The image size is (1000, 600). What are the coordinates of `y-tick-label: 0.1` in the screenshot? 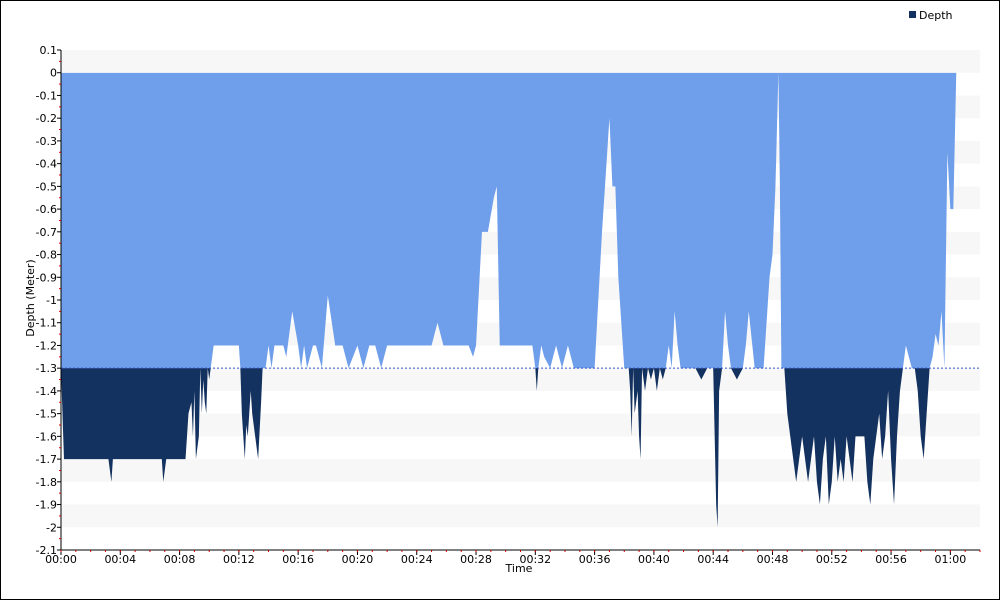 It's located at (49, 50).